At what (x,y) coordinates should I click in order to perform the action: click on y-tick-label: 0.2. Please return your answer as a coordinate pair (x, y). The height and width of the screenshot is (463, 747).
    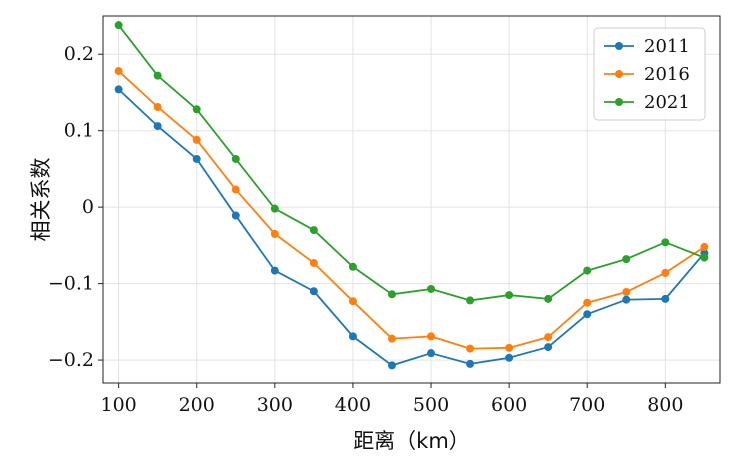
    Looking at the image, I should click on (79, 54).